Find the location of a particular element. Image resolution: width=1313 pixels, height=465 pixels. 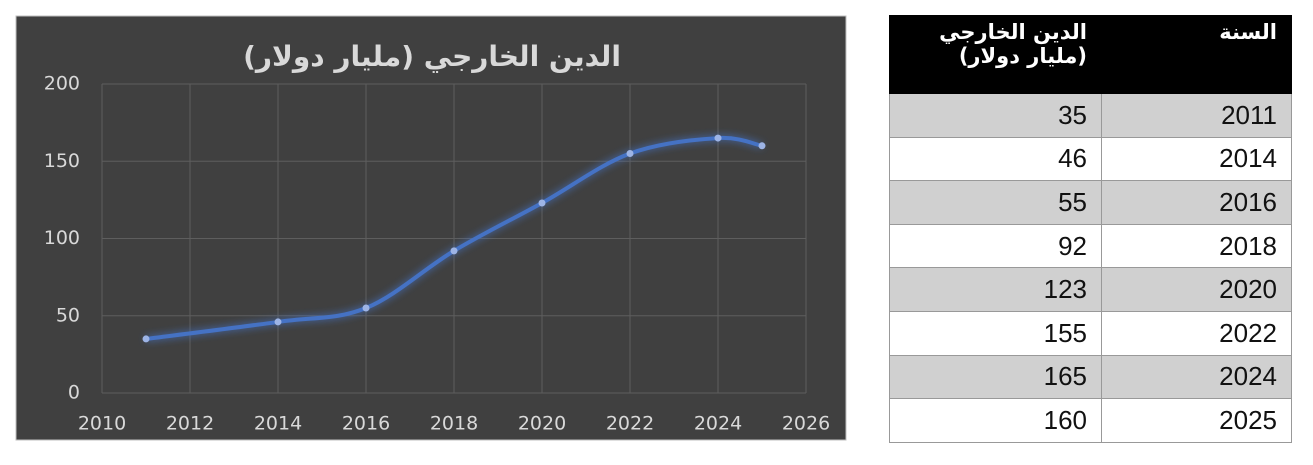

table-cell: 2014 is located at coordinates (1196, 159).